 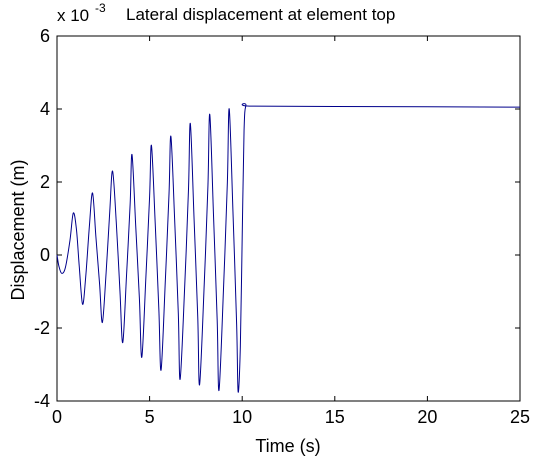 I want to click on x-axis-label: Time (s), so click(x=287, y=446).